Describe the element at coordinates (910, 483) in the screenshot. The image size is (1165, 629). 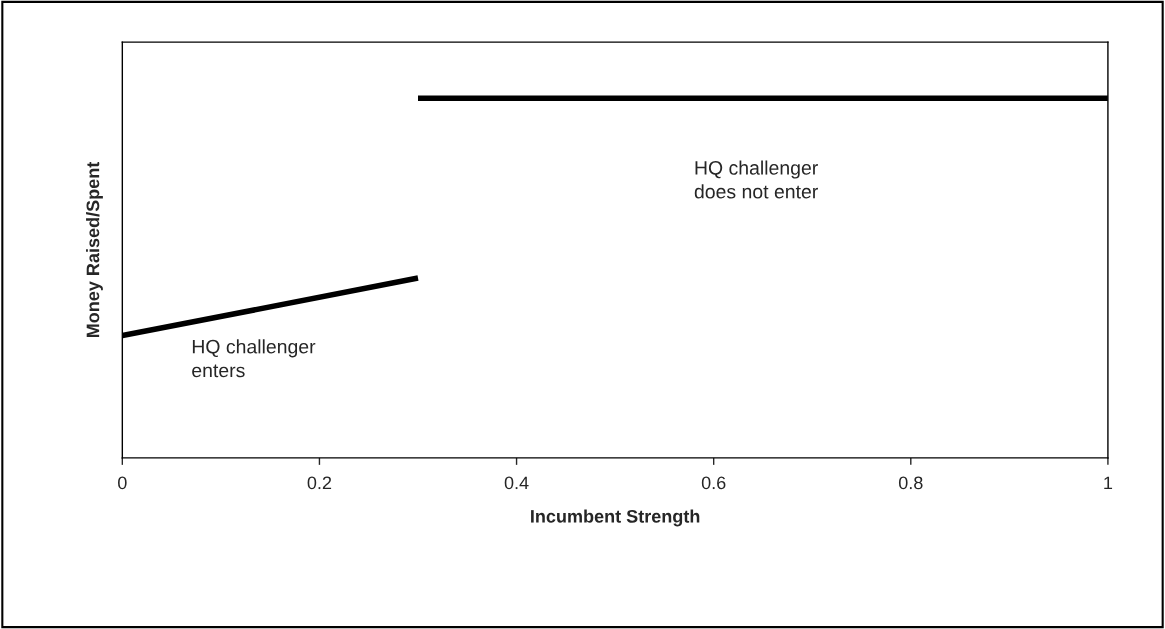
I see `x-tick-label: 0.8` at that location.